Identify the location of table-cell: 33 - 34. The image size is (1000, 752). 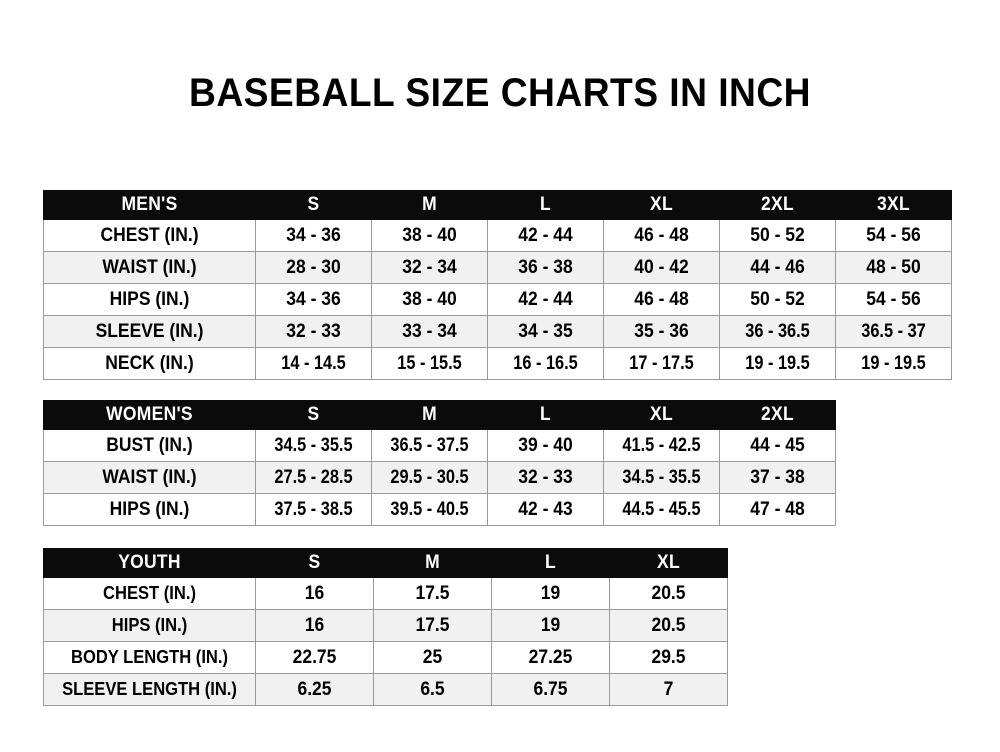
(429, 331).